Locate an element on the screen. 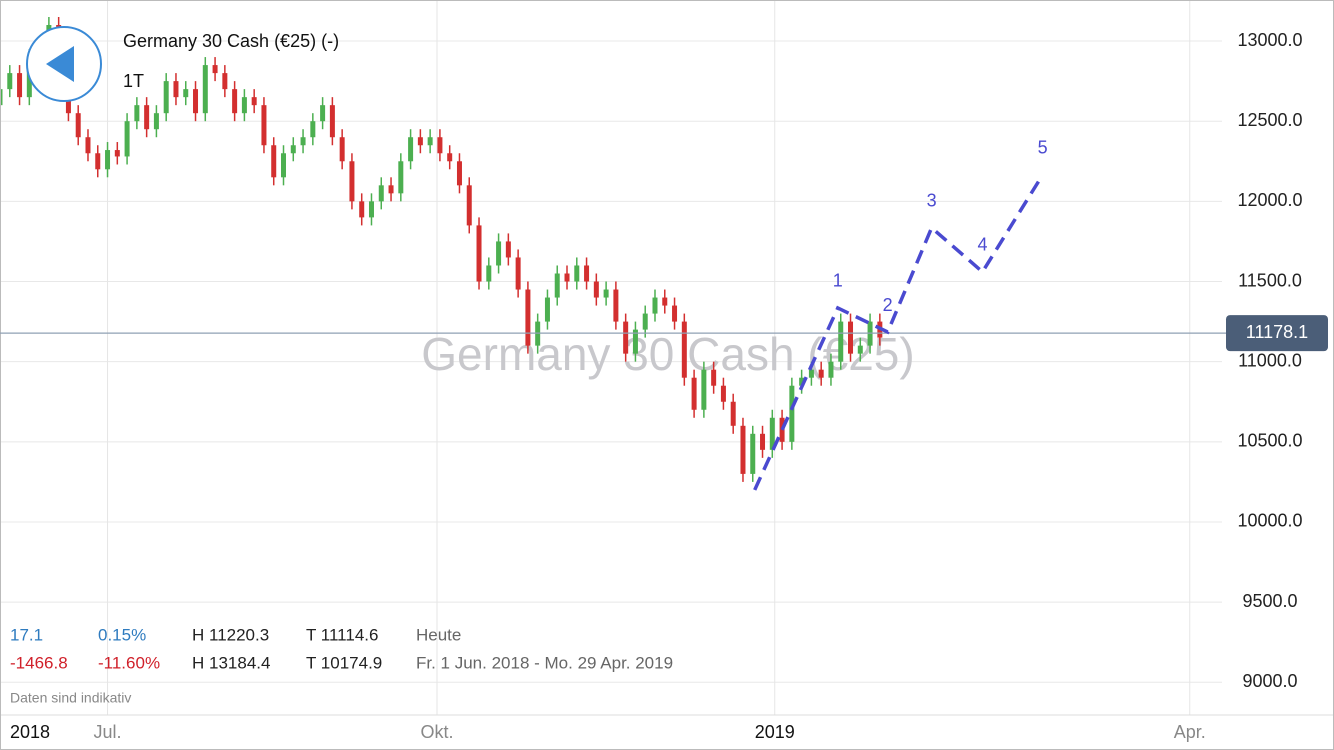 Image resolution: width=1334 pixels, height=750 pixels. stat-change: -1466.8 is located at coordinates (39, 662).